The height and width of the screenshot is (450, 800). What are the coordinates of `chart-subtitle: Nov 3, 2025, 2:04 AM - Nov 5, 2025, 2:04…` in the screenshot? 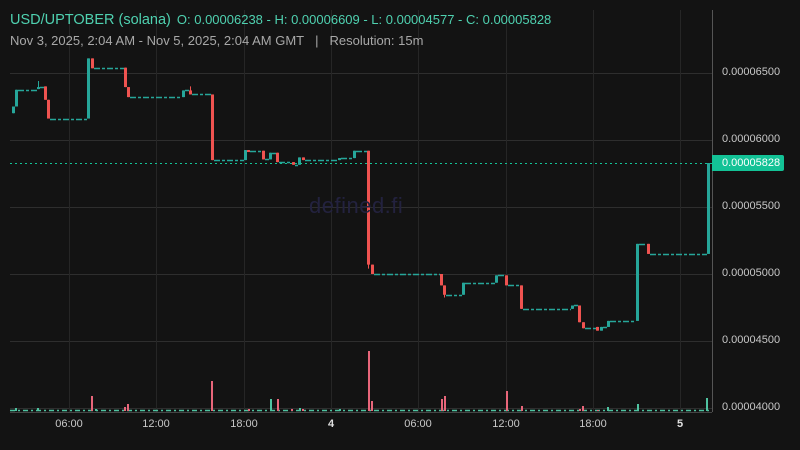 It's located at (216, 40).